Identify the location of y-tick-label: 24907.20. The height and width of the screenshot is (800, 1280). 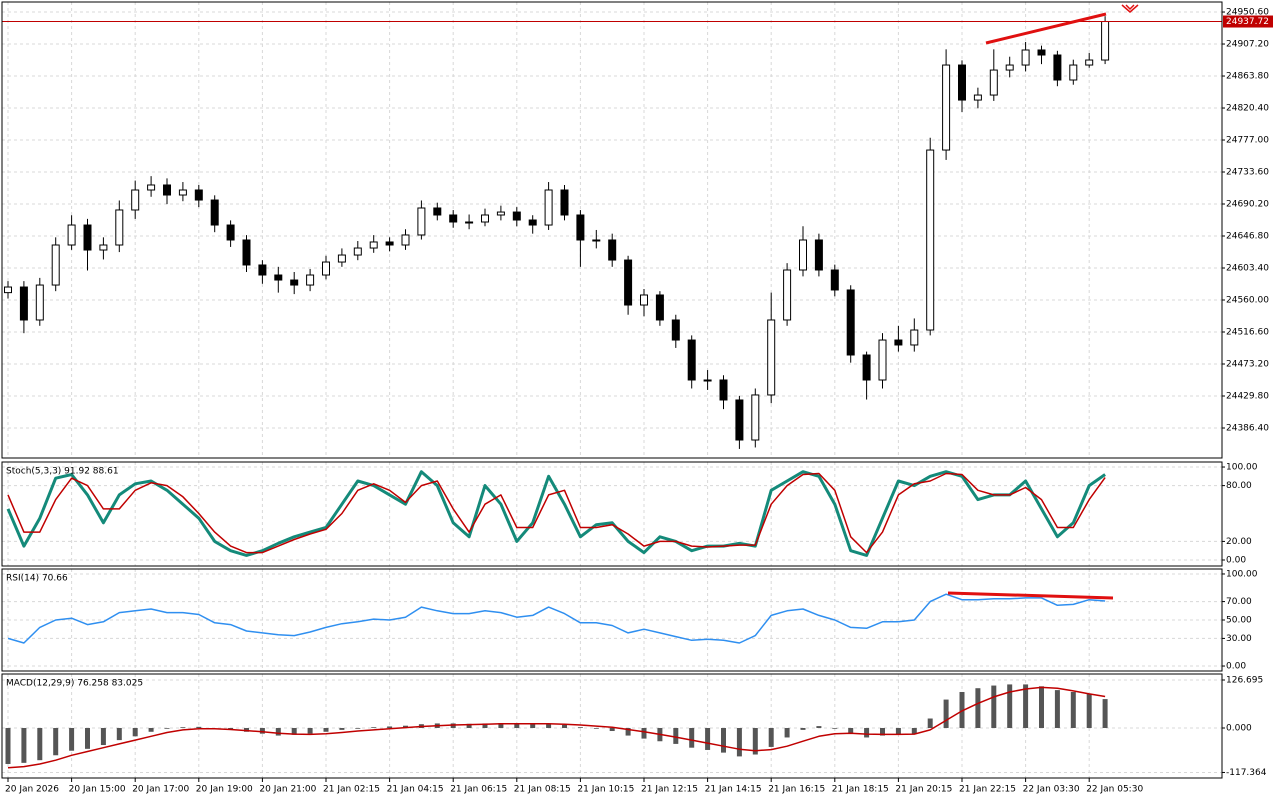
(1247, 45).